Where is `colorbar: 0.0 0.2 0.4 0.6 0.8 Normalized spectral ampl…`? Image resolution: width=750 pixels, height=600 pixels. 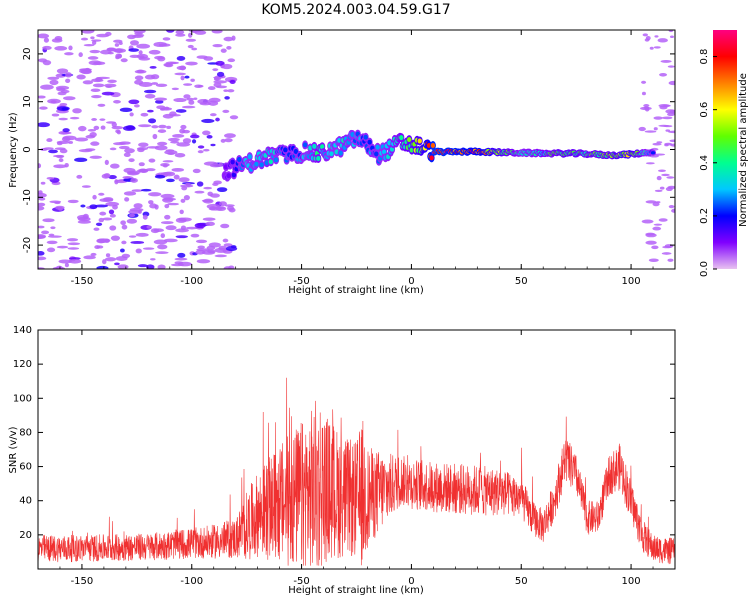 colorbar: 0.0 0.2 0.4 0.6 0.8 Normalized spectral ampl… is located at coordinates (724, 153).